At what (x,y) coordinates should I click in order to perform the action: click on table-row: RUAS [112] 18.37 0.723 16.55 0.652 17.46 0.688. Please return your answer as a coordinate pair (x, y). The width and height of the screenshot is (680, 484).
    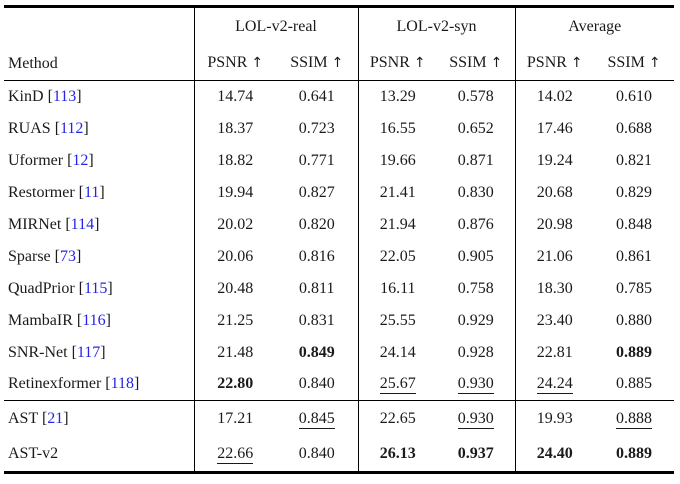
    Looking at the image, I should click on (339, 128).